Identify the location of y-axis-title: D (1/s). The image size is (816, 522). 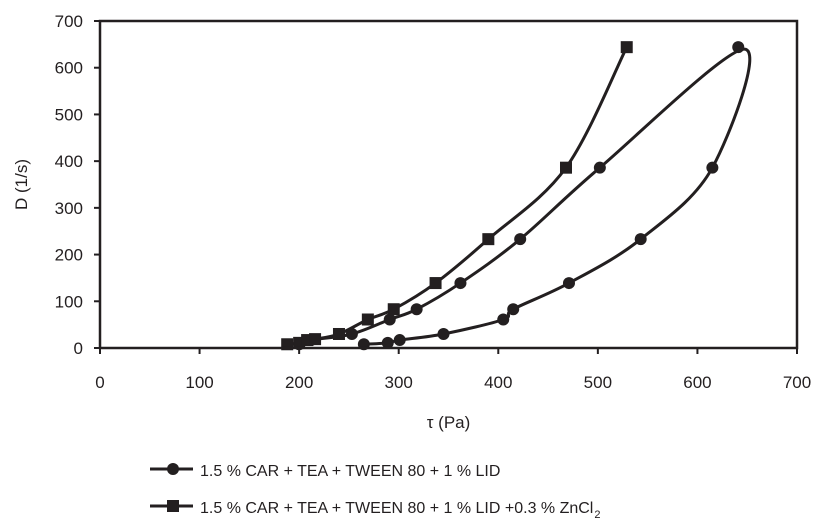
(21, 184).